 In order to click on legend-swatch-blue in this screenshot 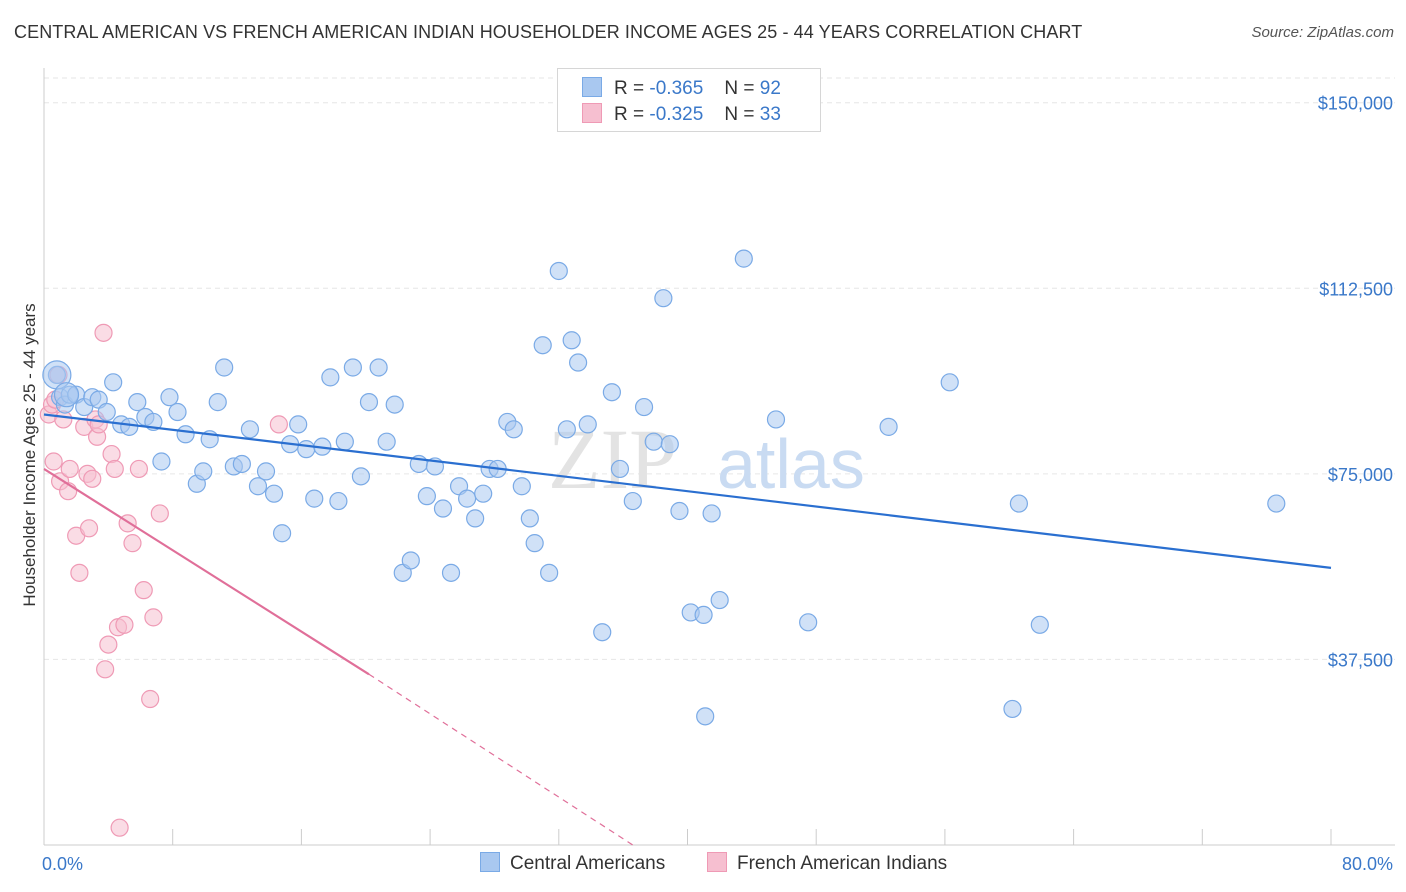, I will do `click(592, 87)`.